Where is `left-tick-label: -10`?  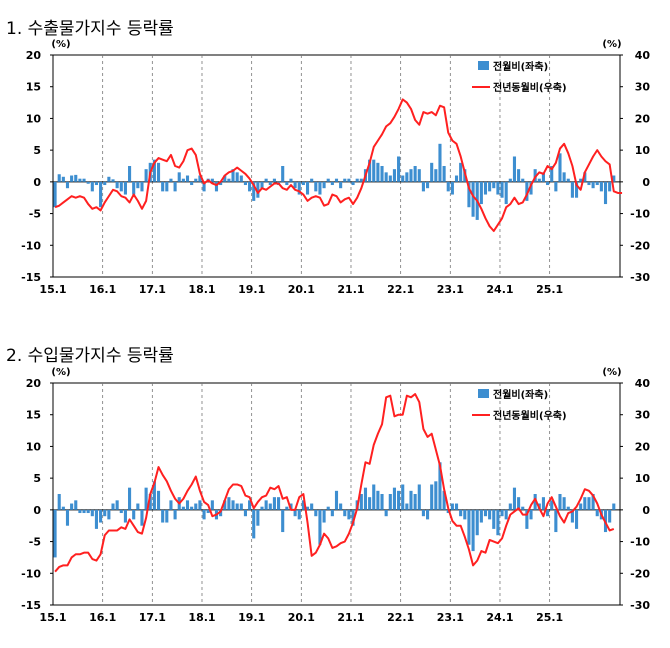 left-tick-label: -10 is located at coordinates (31, 245).